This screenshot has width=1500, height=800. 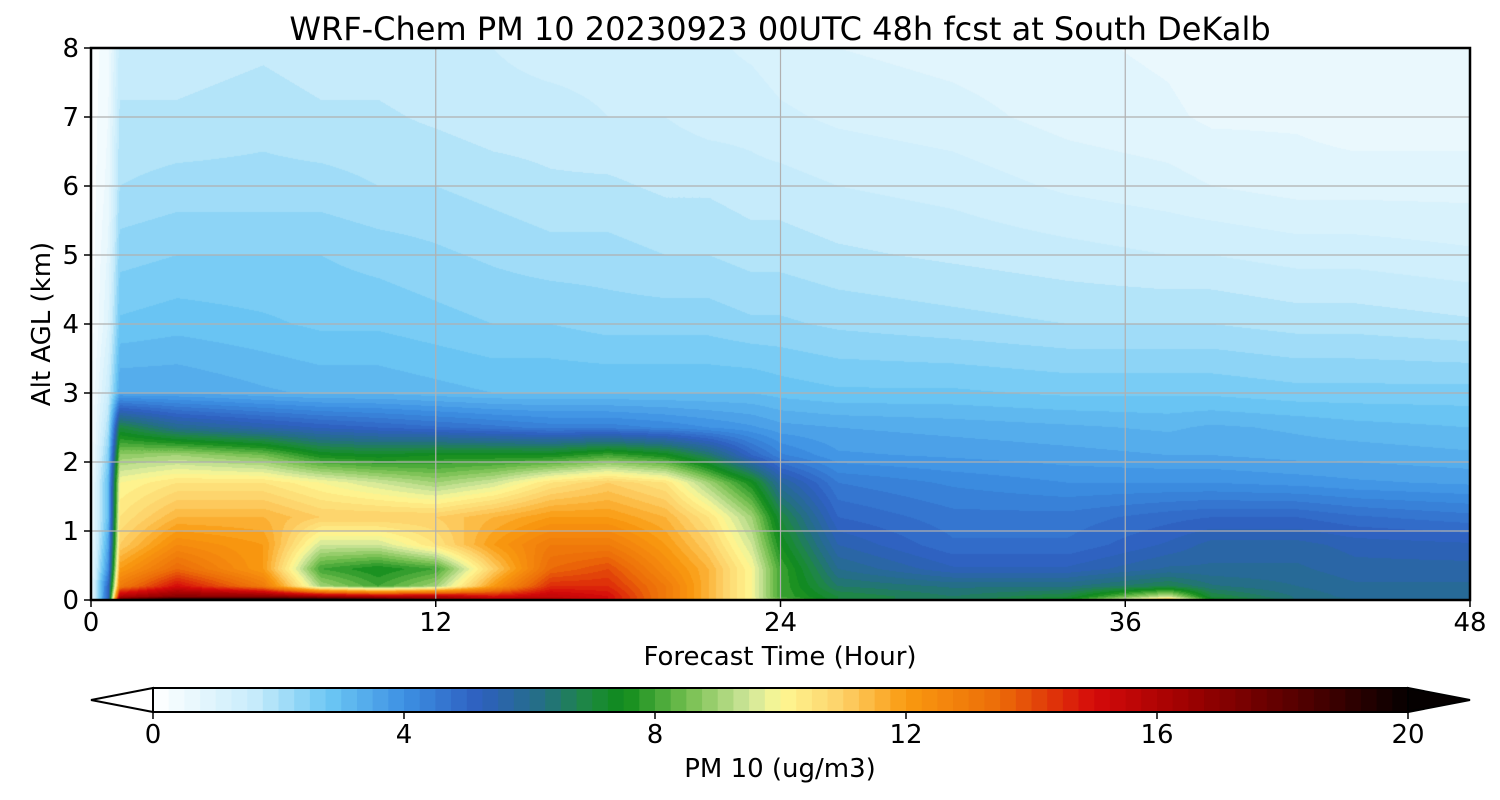 What do you see at coordinates (70, 532) in the screenshot?
I see `y-tick-label: 1` at bounding box center [70, 532].